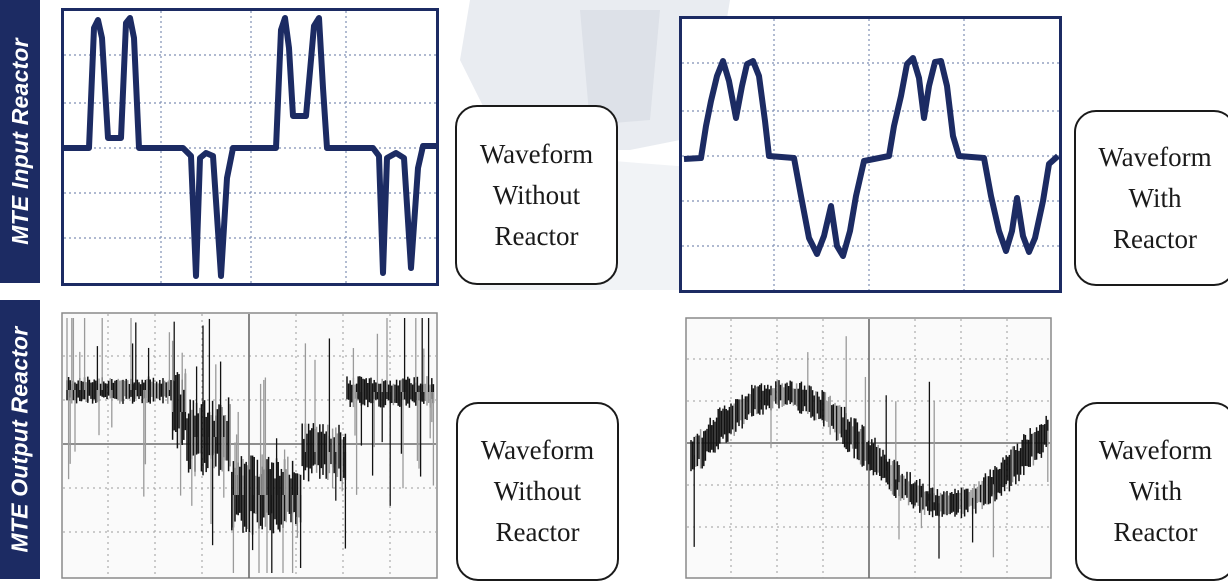 The image size is (1228, 581). What do you see at coordinates (1151, 198) in the screenshot?
I see `caption-input-with-reactor: Waveform With Reactor` at bounding box center [1151, 198].